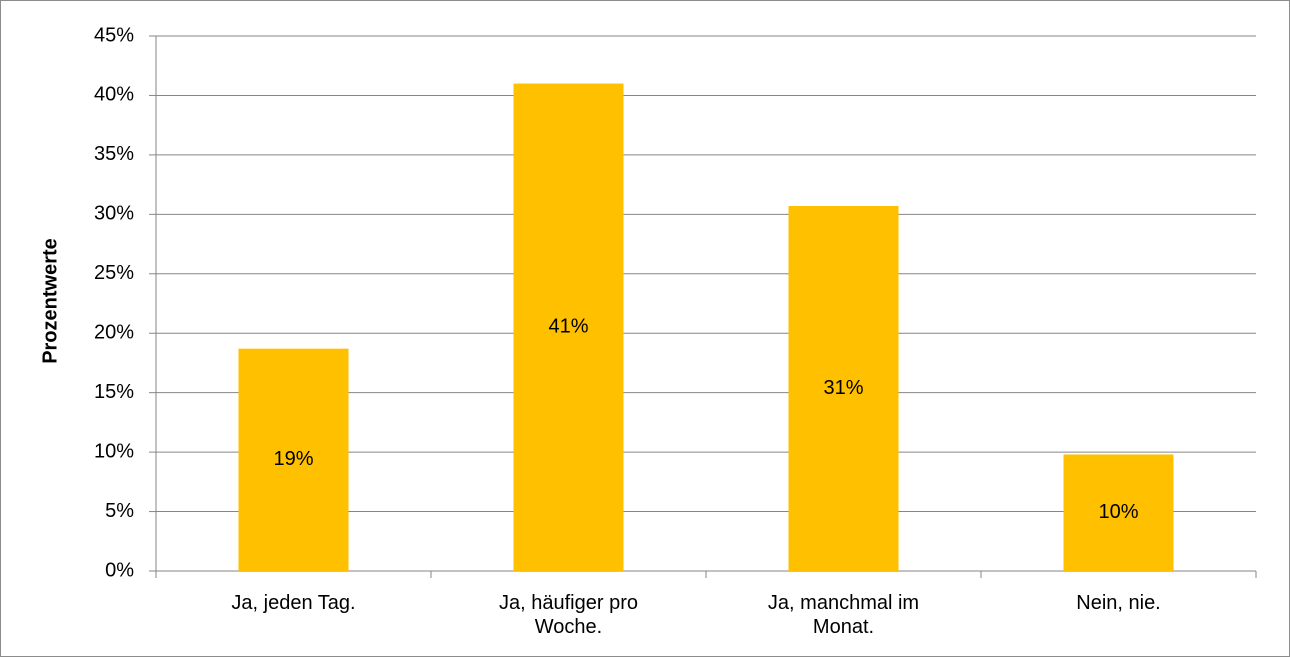 This screenshot has width=1290, height=657. What do you see at coordinates (114, 35) in the screenshot?
I see `y-tick-label: 45%` at bounding box center [114, 35].